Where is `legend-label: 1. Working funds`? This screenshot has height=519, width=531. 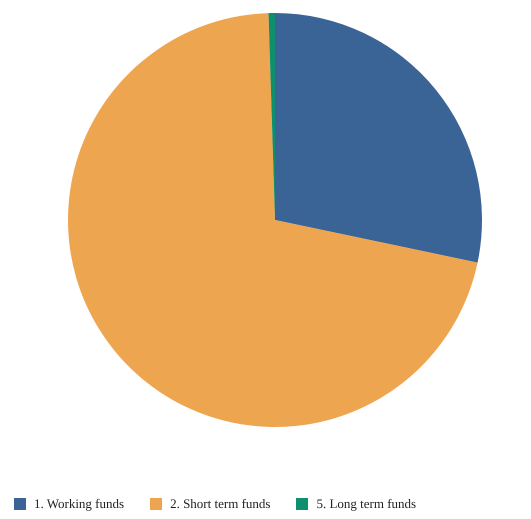
legend-label: 1. Working funds is located at coordinates (79, 504).